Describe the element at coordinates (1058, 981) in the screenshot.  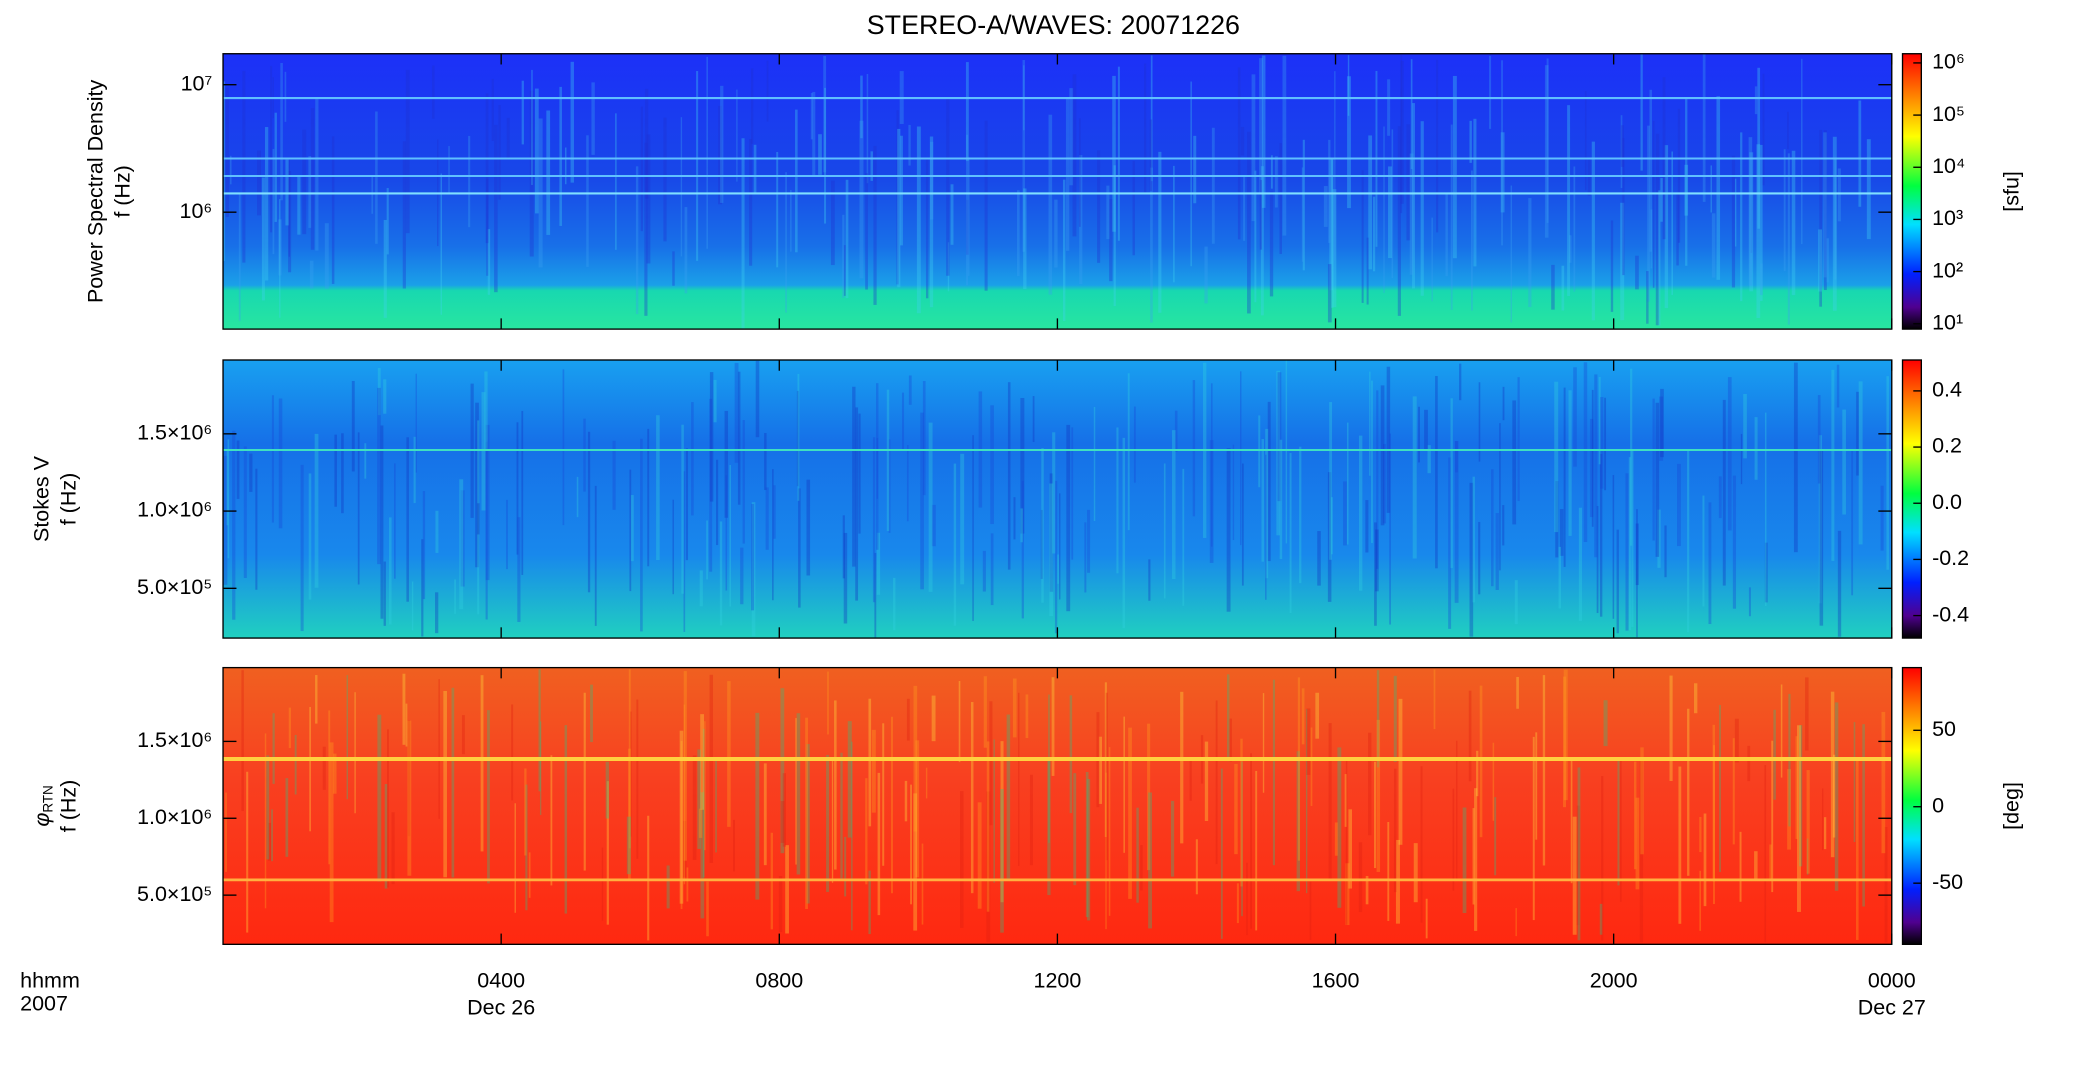
I see `x-tick-label: 1200` at that location.